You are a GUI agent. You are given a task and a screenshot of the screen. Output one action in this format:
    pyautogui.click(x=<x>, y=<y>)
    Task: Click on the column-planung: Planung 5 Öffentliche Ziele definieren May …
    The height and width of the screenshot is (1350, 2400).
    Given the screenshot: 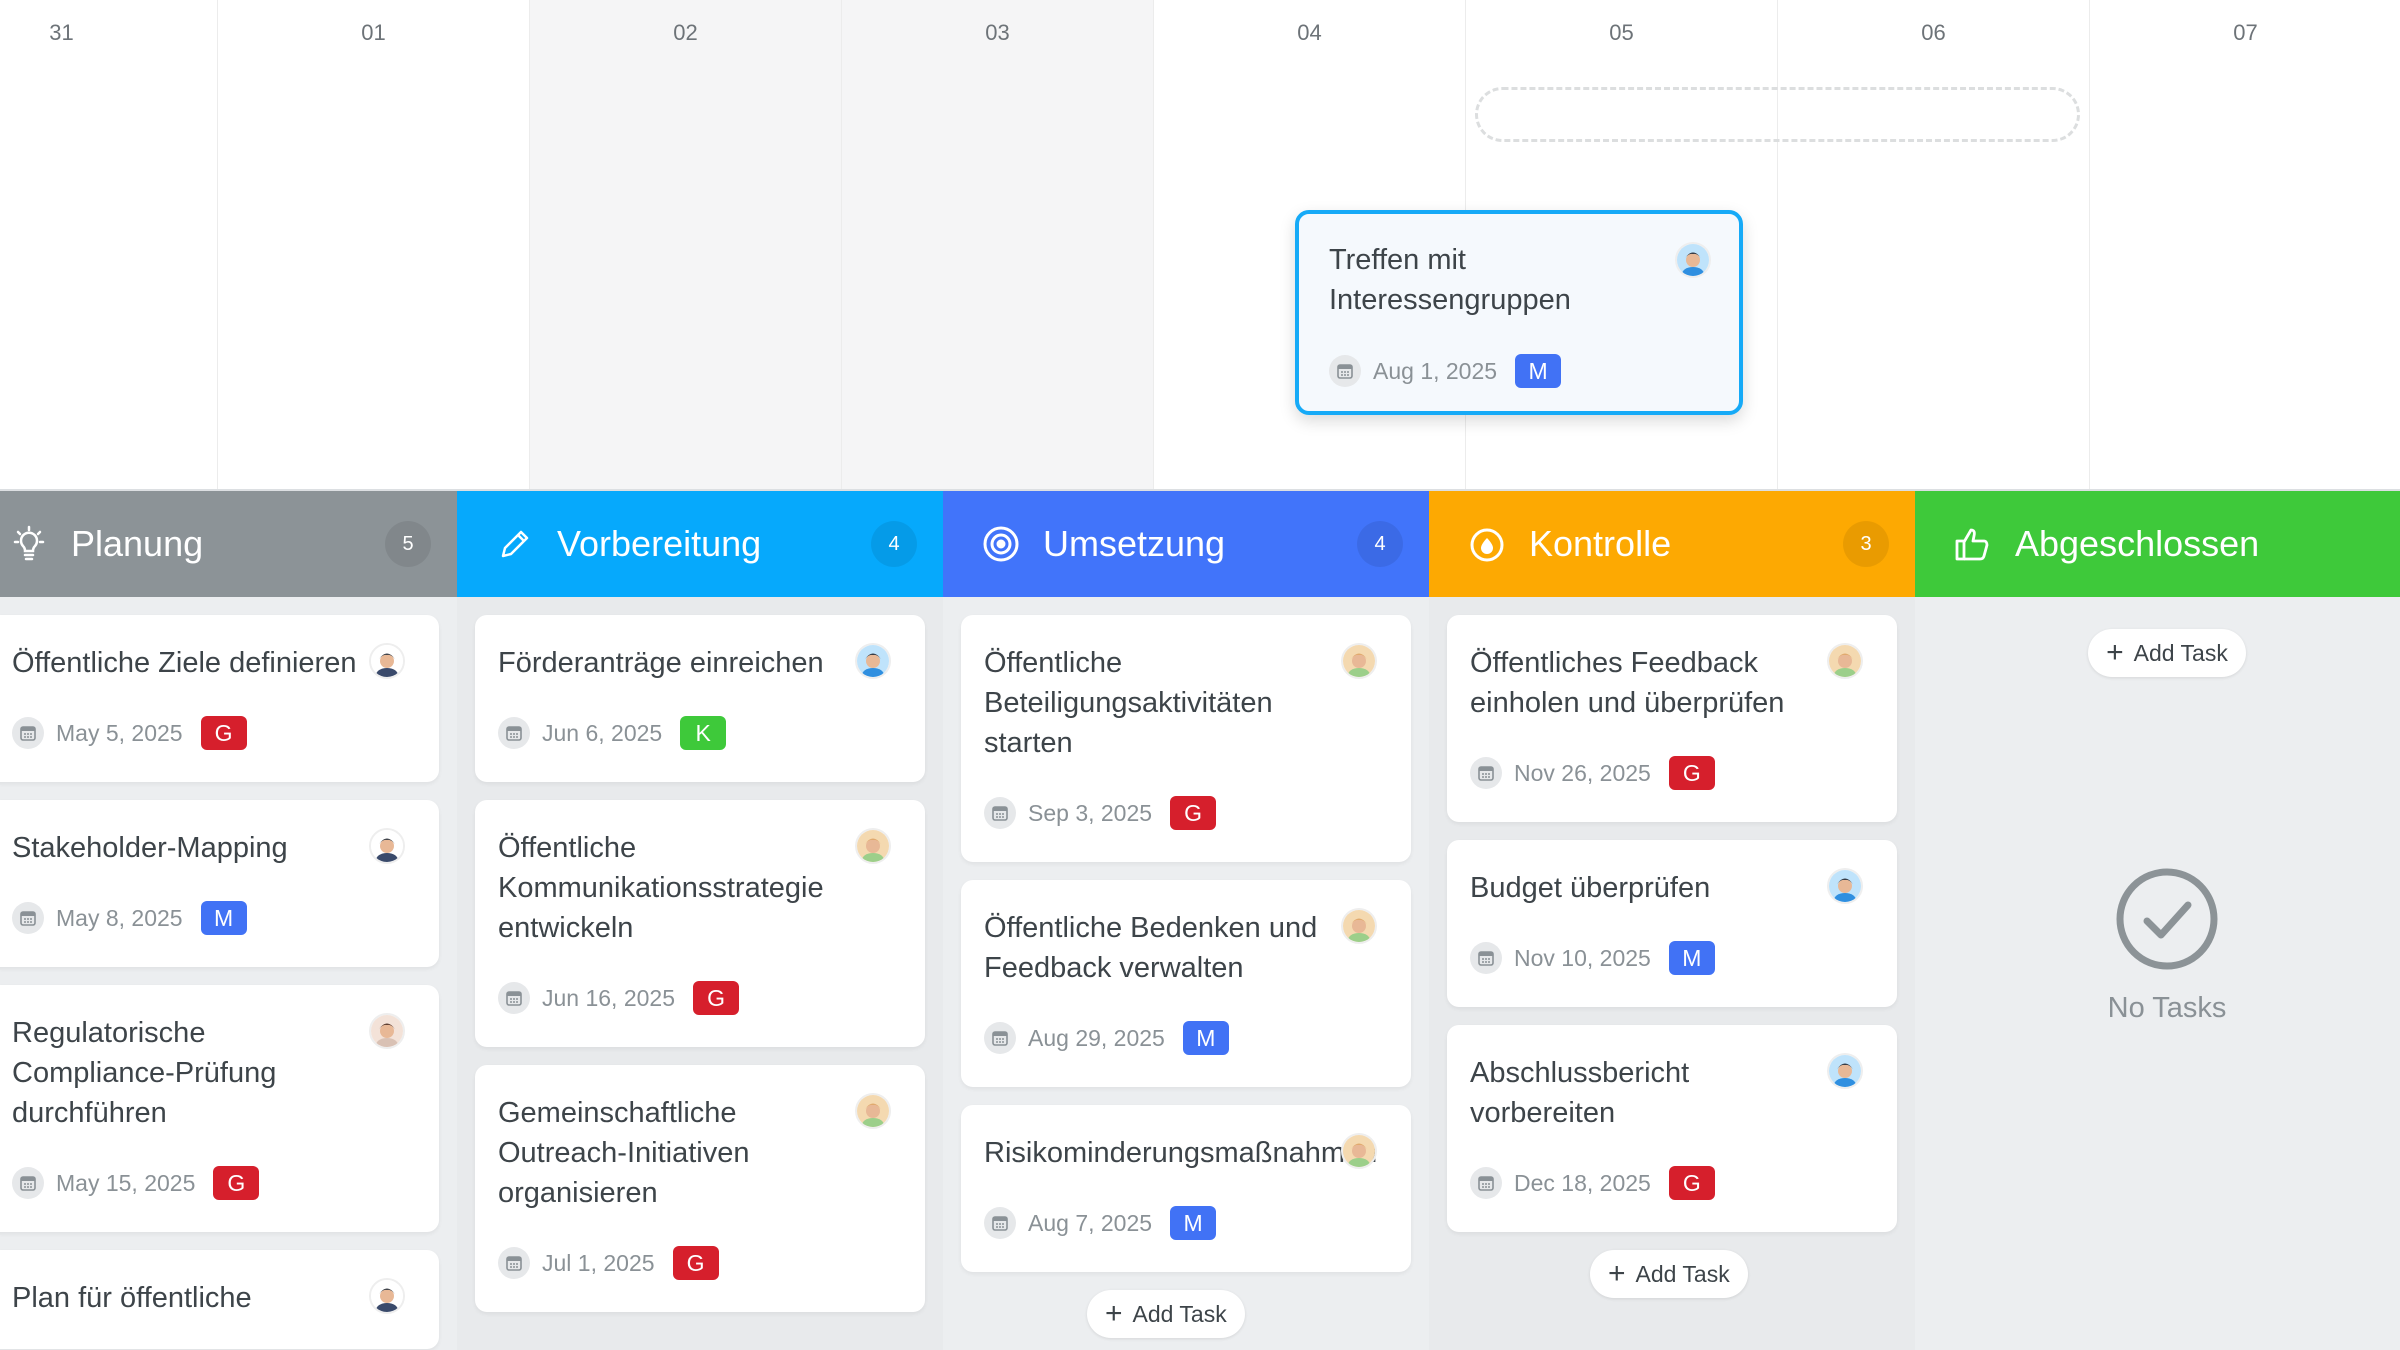 What is the action you would take?
    pyautogui.click(x=228, y=920)
    